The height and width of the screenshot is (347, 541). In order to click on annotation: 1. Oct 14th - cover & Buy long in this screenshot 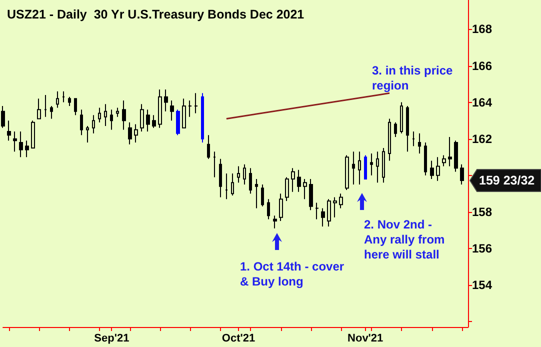, I will do `click(292, 274)`.